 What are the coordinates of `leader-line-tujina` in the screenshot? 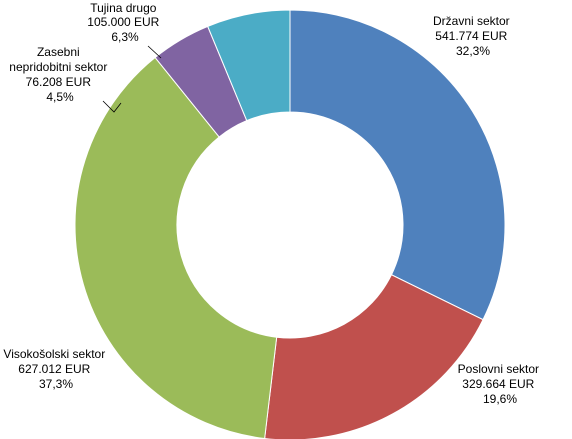 It's located at (154, 52).